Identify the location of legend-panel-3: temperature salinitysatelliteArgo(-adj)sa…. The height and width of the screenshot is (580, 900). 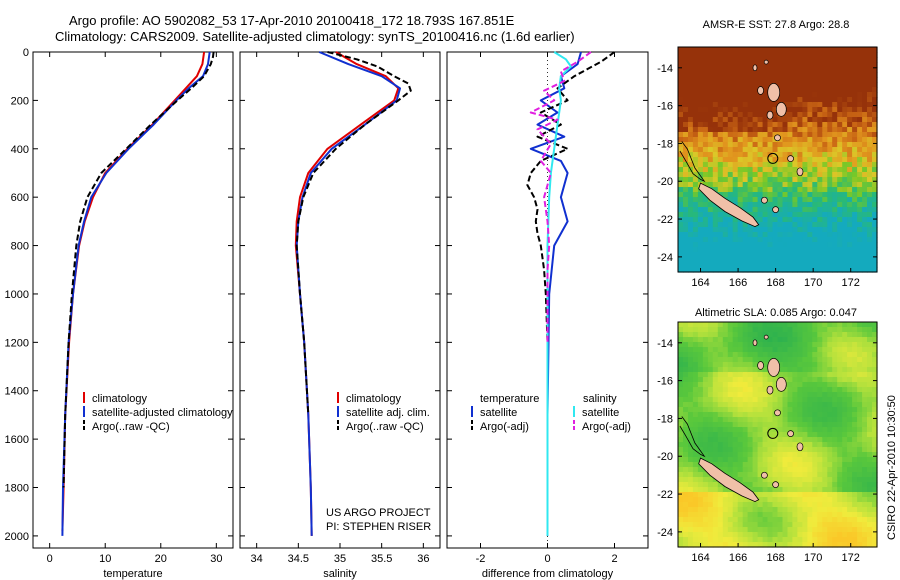
(551, 413).